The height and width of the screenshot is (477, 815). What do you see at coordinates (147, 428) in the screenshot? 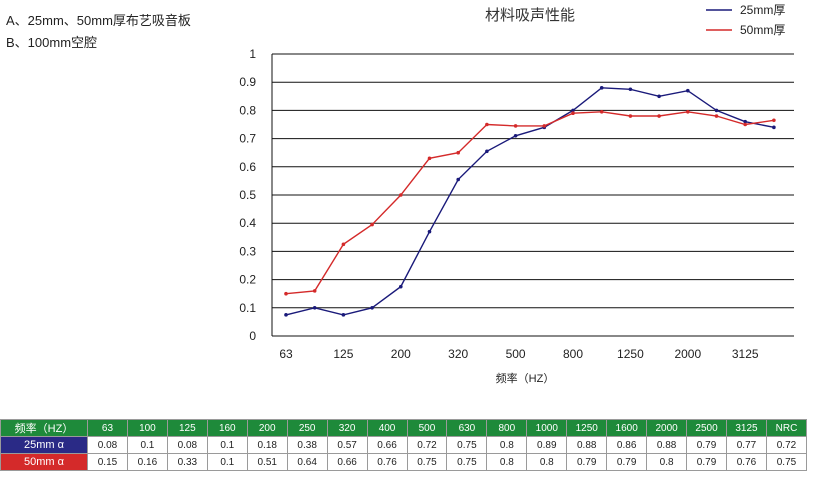
I see `table-header-cell: 100` at bounding box center [147, 428].